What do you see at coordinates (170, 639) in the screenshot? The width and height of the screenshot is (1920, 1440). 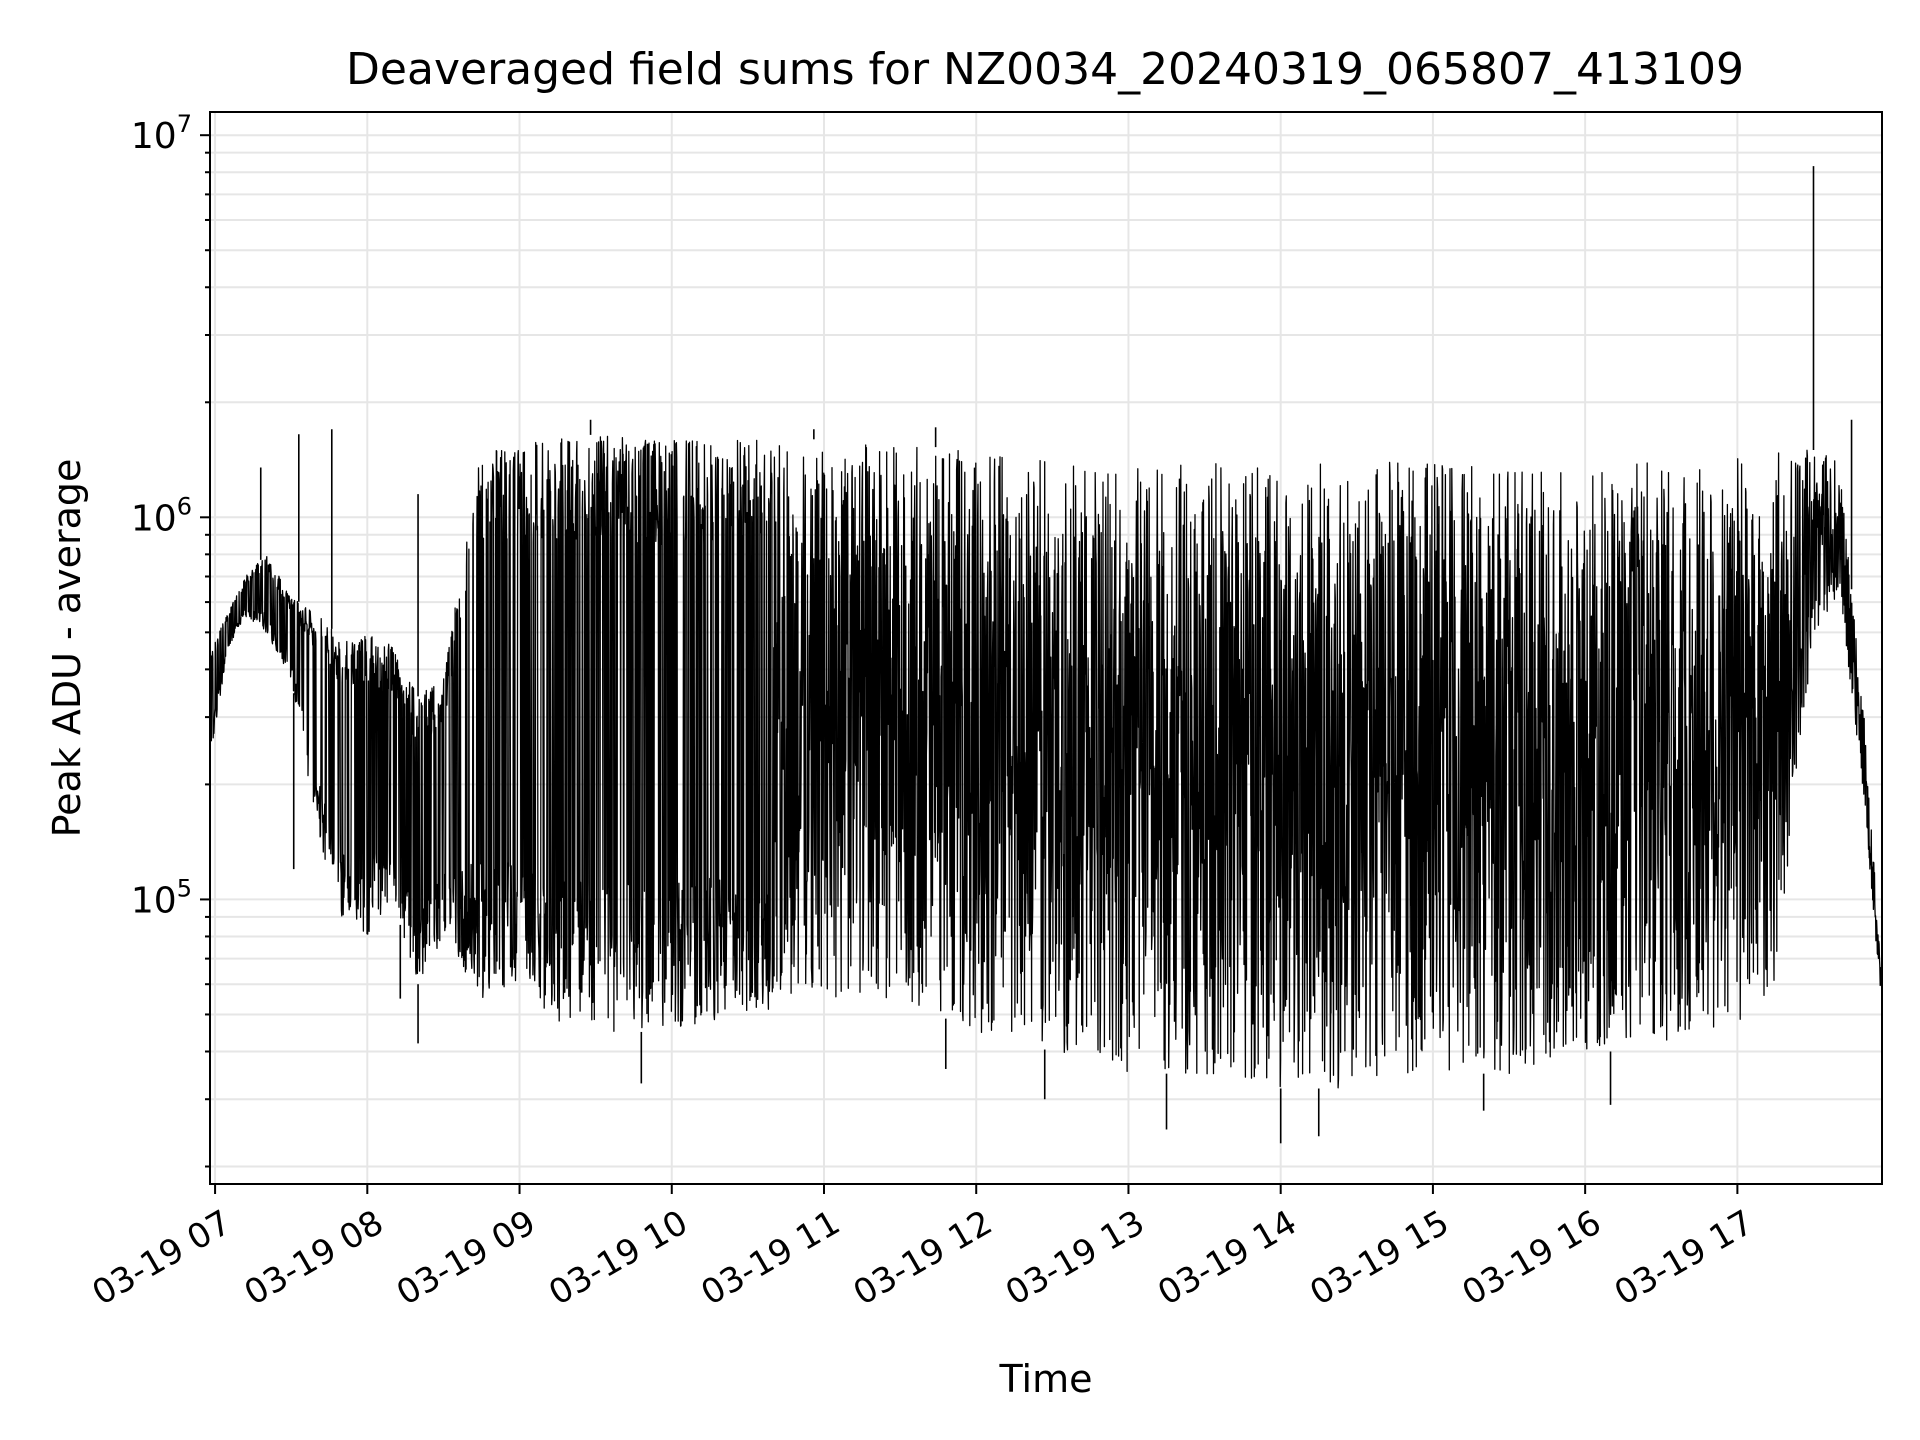 I see `y-axis-ticks: 10⁵ 10⁶ 10⁷` at bounding box center [170, 639].